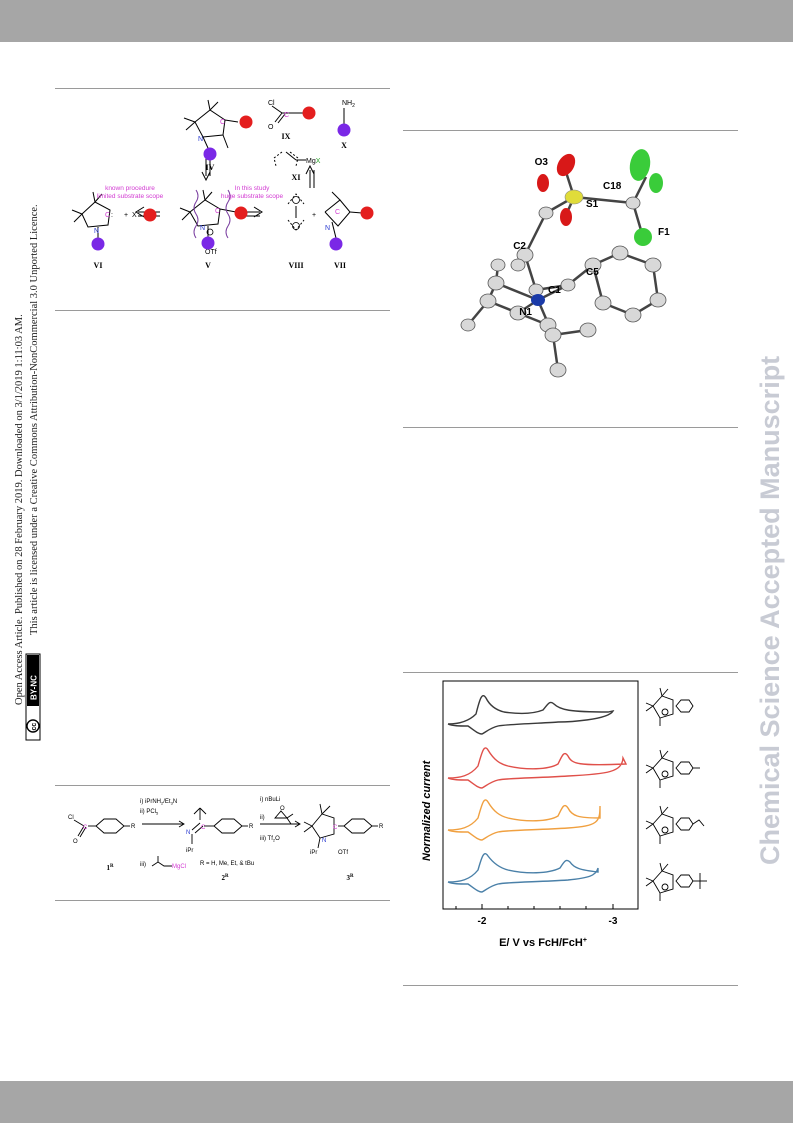 The width and height of the screenshot is (793, 1123). I want to click on s2-carbon-2: C, so click(203, 828).